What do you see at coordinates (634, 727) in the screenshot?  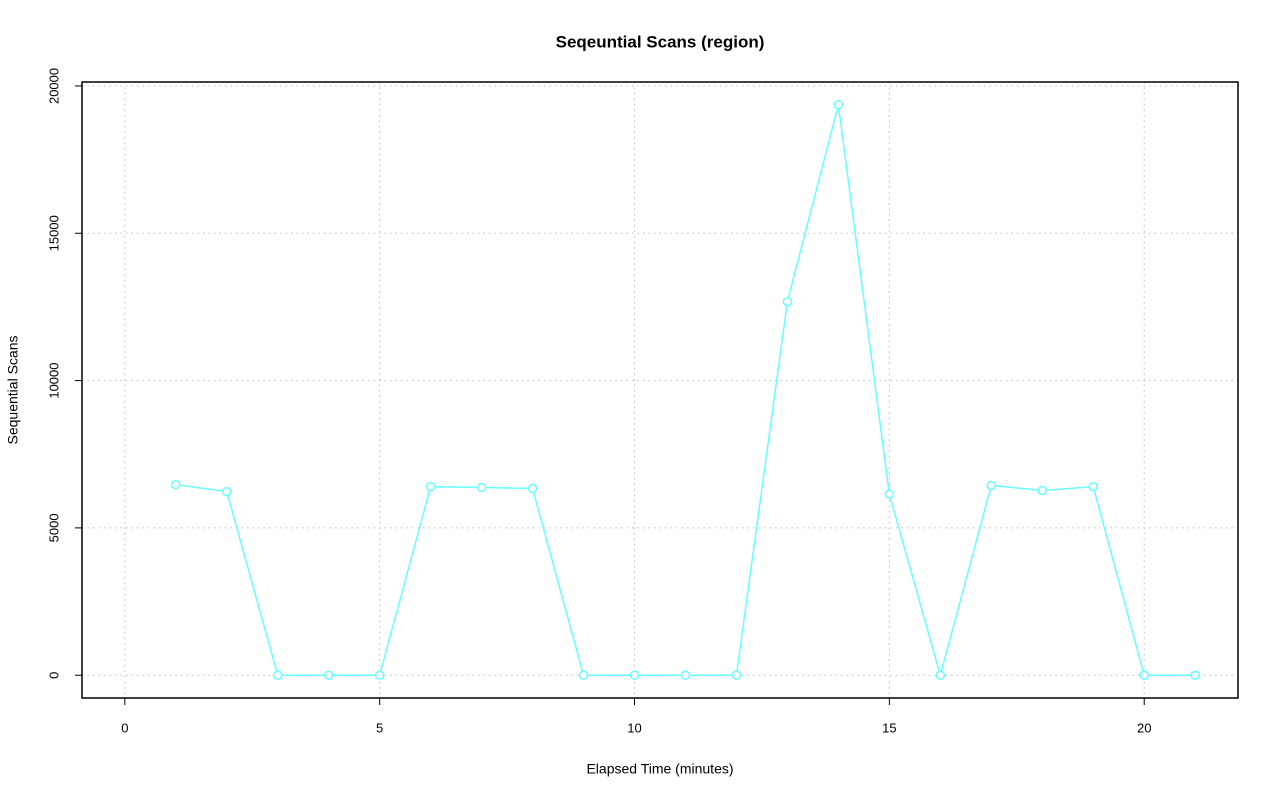 I see `x-tick-label: 10` at bounding box center [634, 727].